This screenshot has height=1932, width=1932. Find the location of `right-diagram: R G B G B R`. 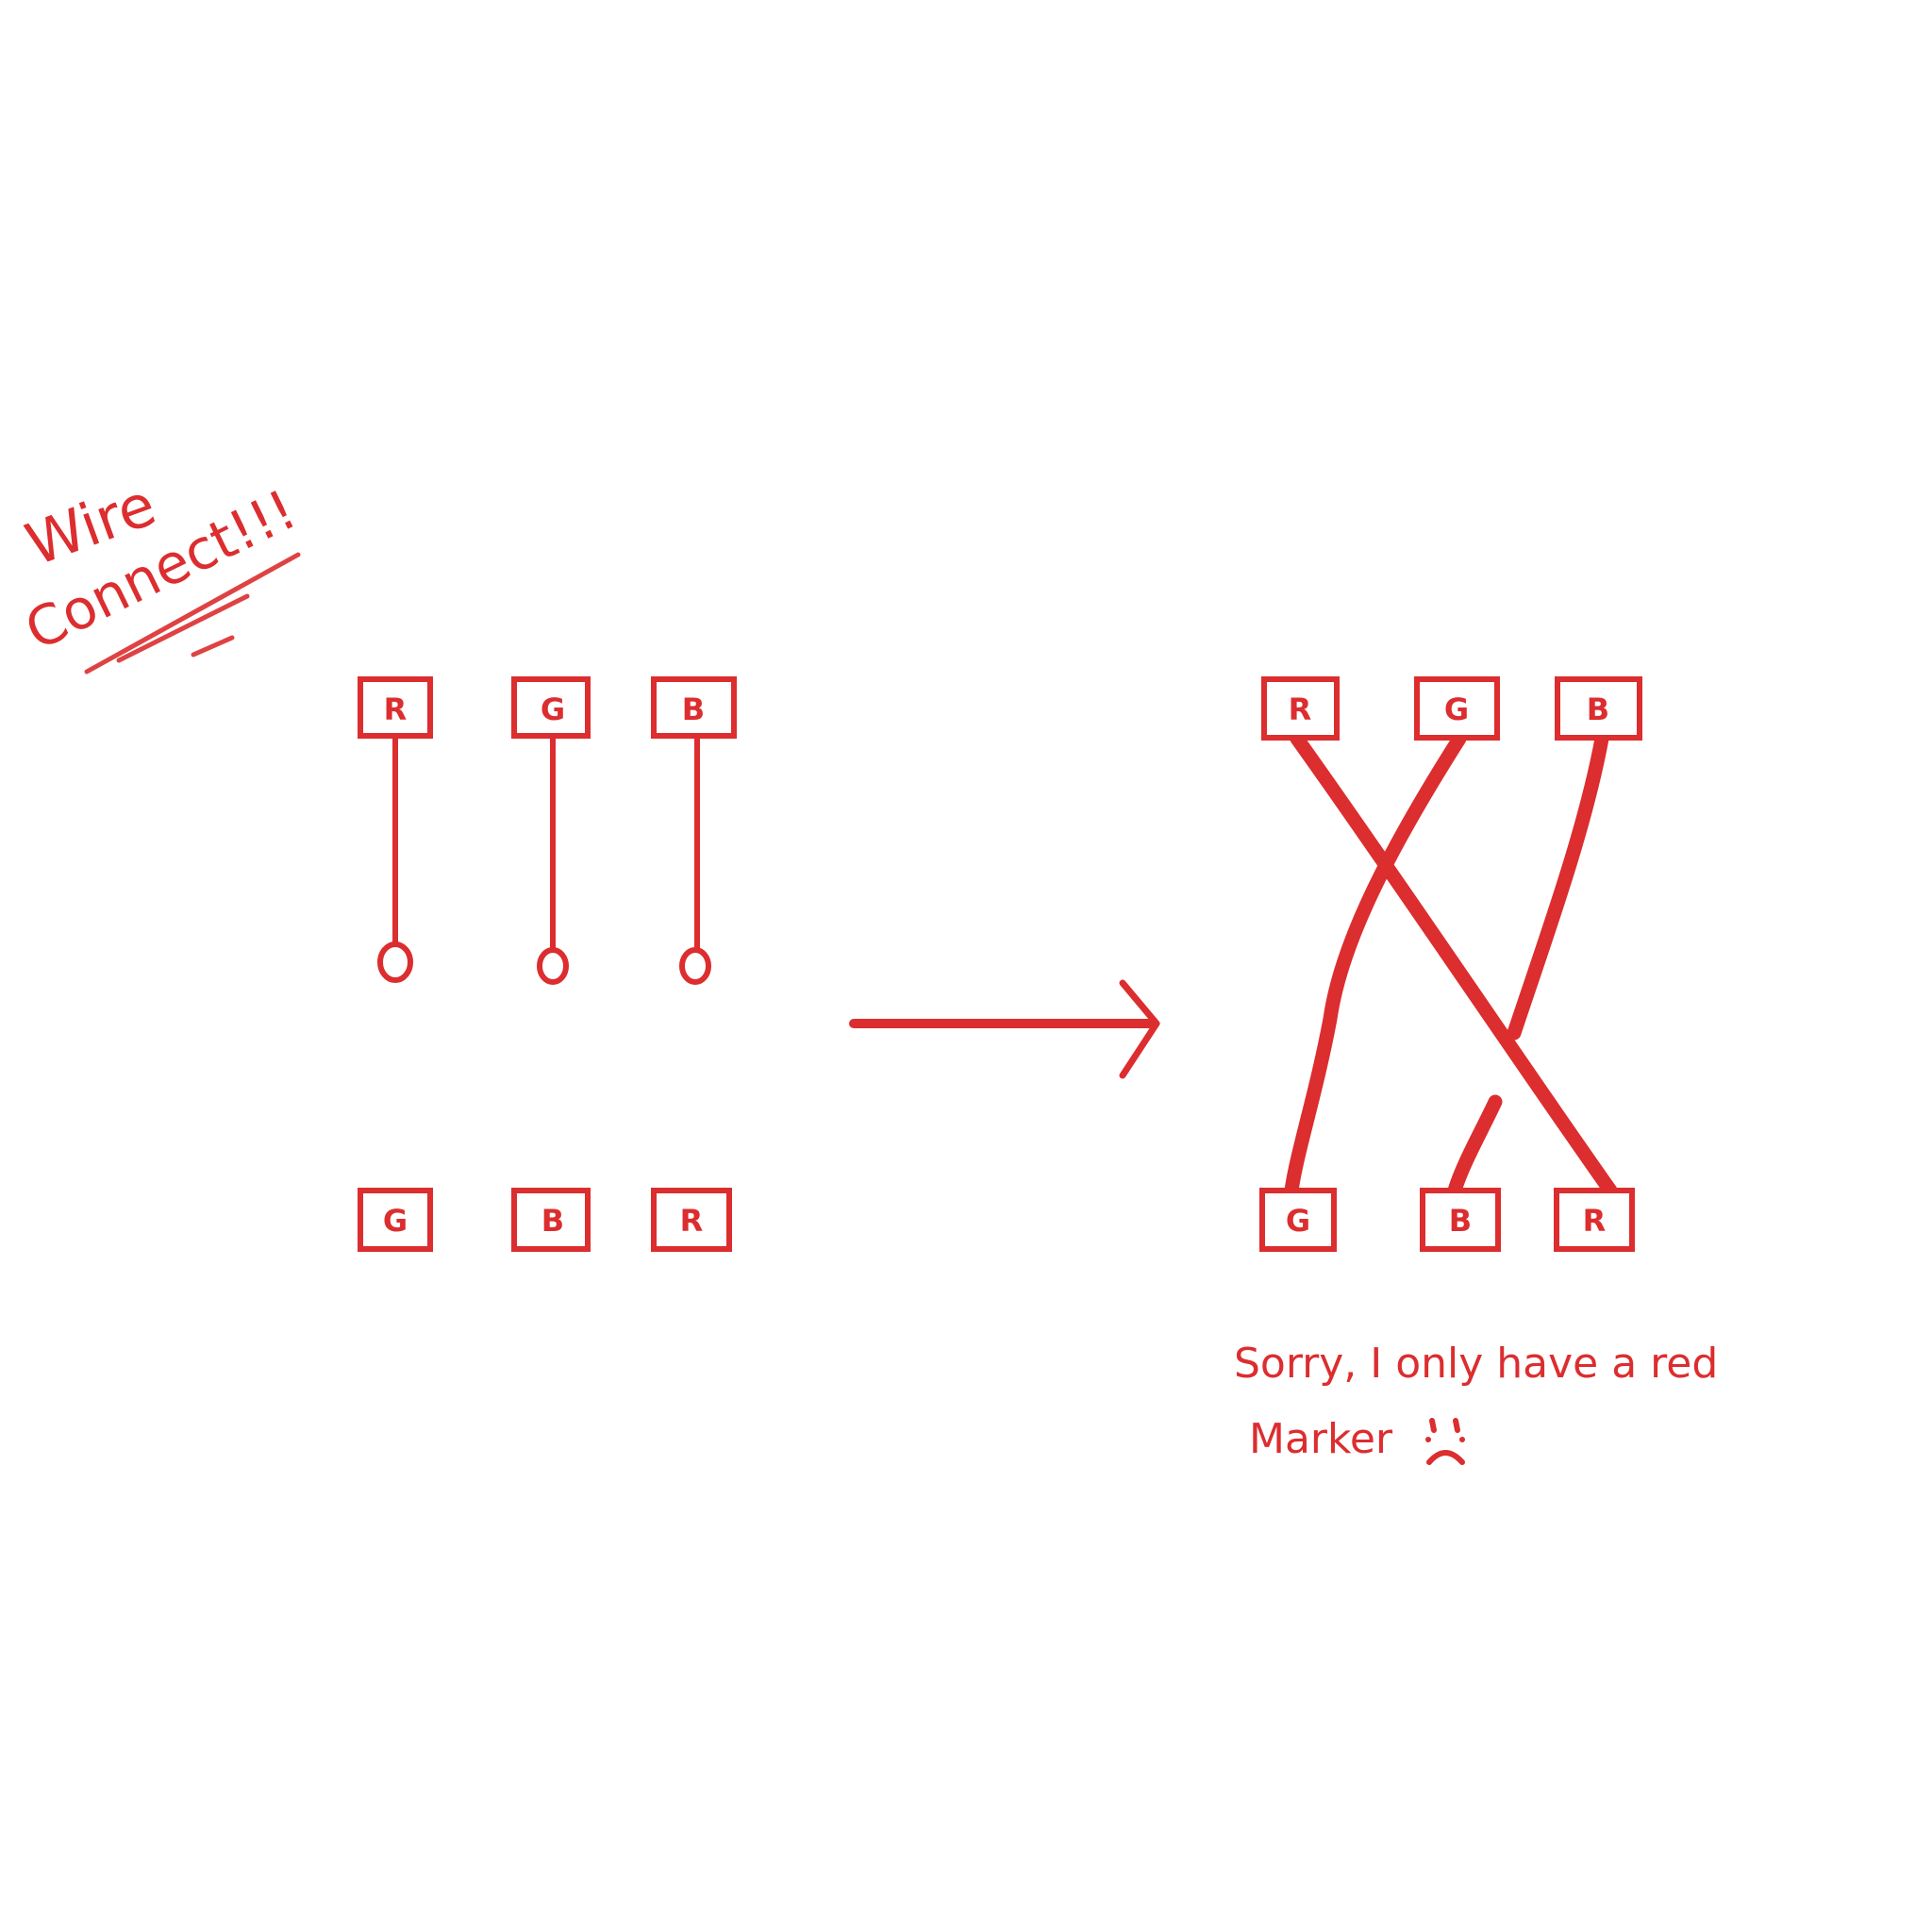

right-diagram: R G B G B R is located at coordinates (1451, 964).